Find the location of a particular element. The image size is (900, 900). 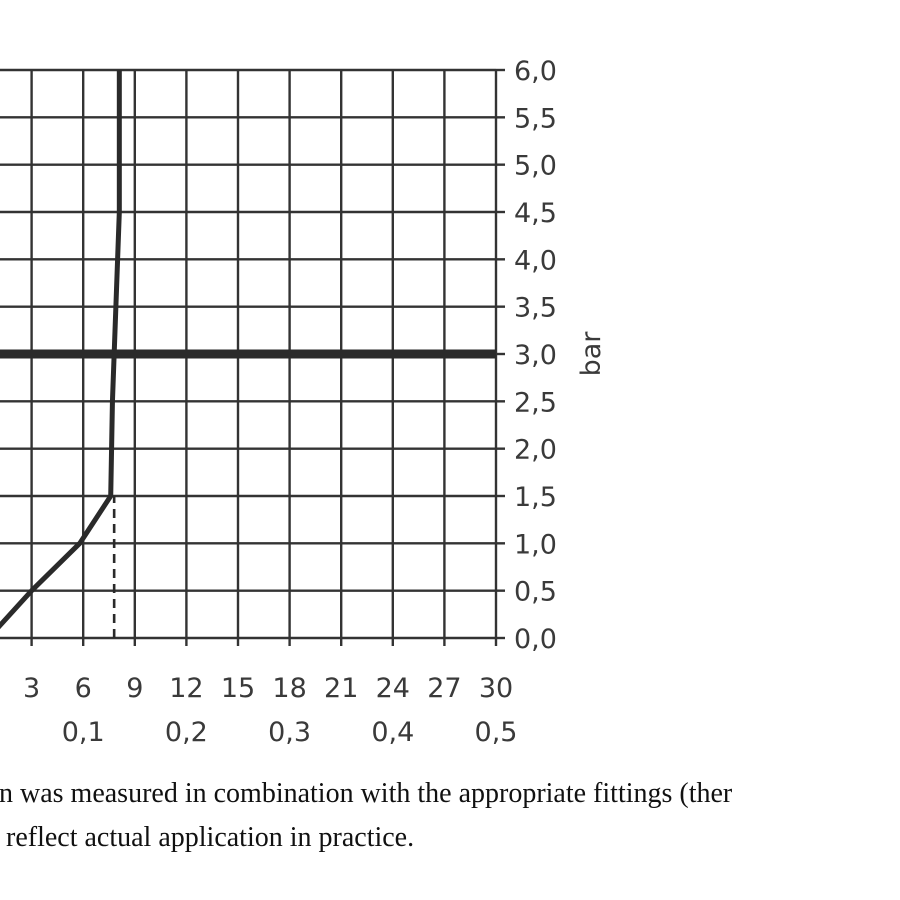

y-tick-label: 0,5 is located at coordinates (535, 592).